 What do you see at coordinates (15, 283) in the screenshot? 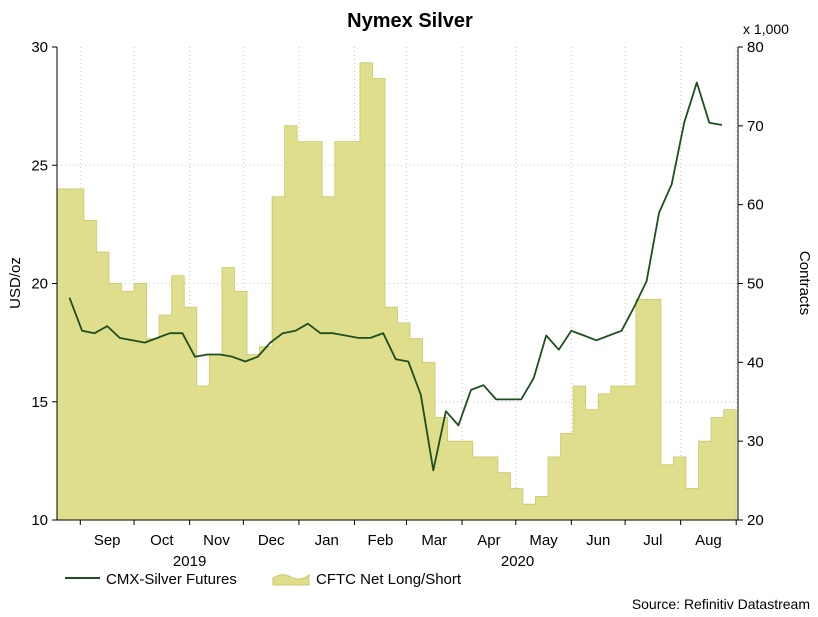
I see `left-axis-label: USD/oz` at bounding box center [15, 283].